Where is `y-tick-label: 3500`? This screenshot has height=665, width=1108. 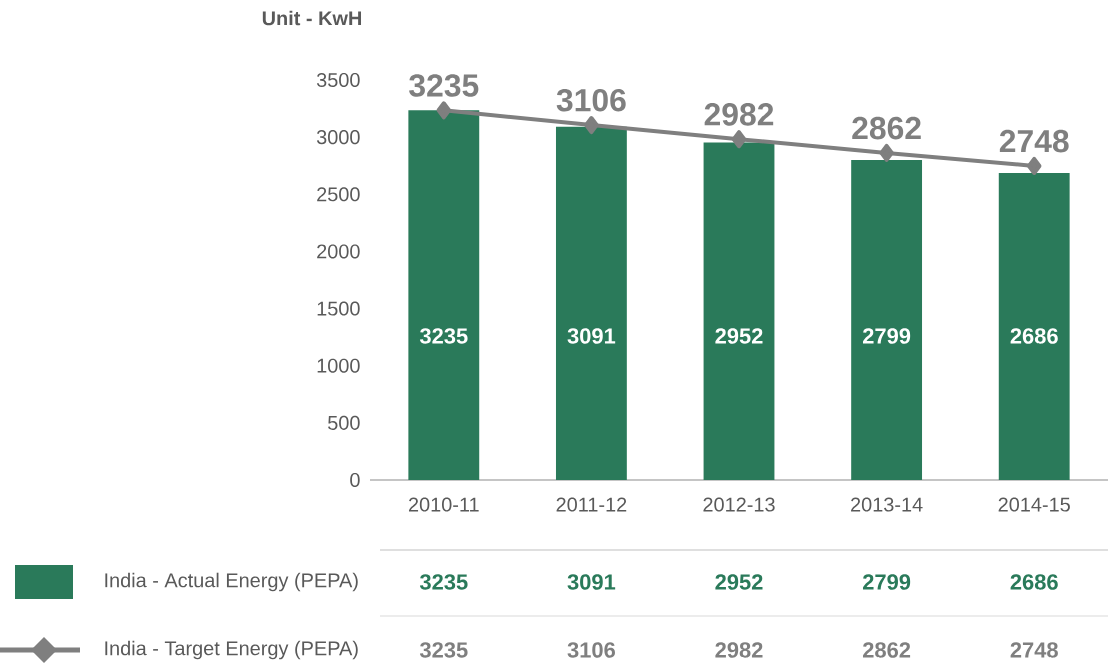 y-tick-label: 3500 is located at coordinates (338, 80).